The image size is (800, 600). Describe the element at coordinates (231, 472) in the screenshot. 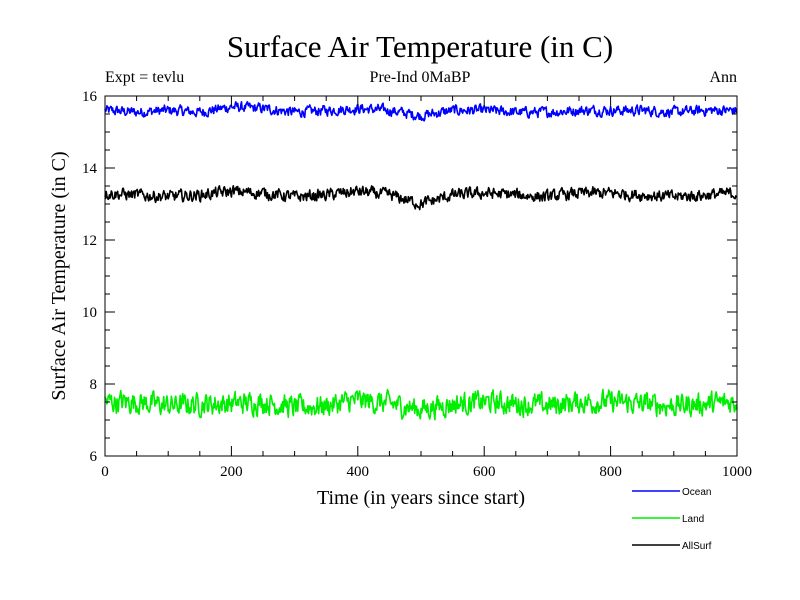

I see `x-tick-label: 200` at that location.